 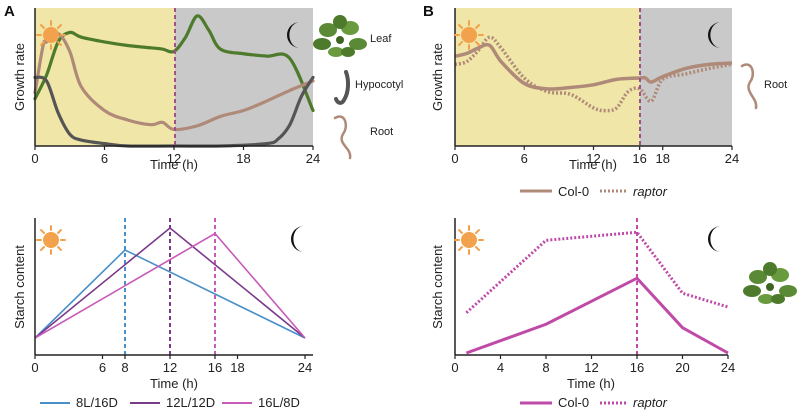 I want to click on legend-label-16L: 16L/8D, so click(x=279, y=402).